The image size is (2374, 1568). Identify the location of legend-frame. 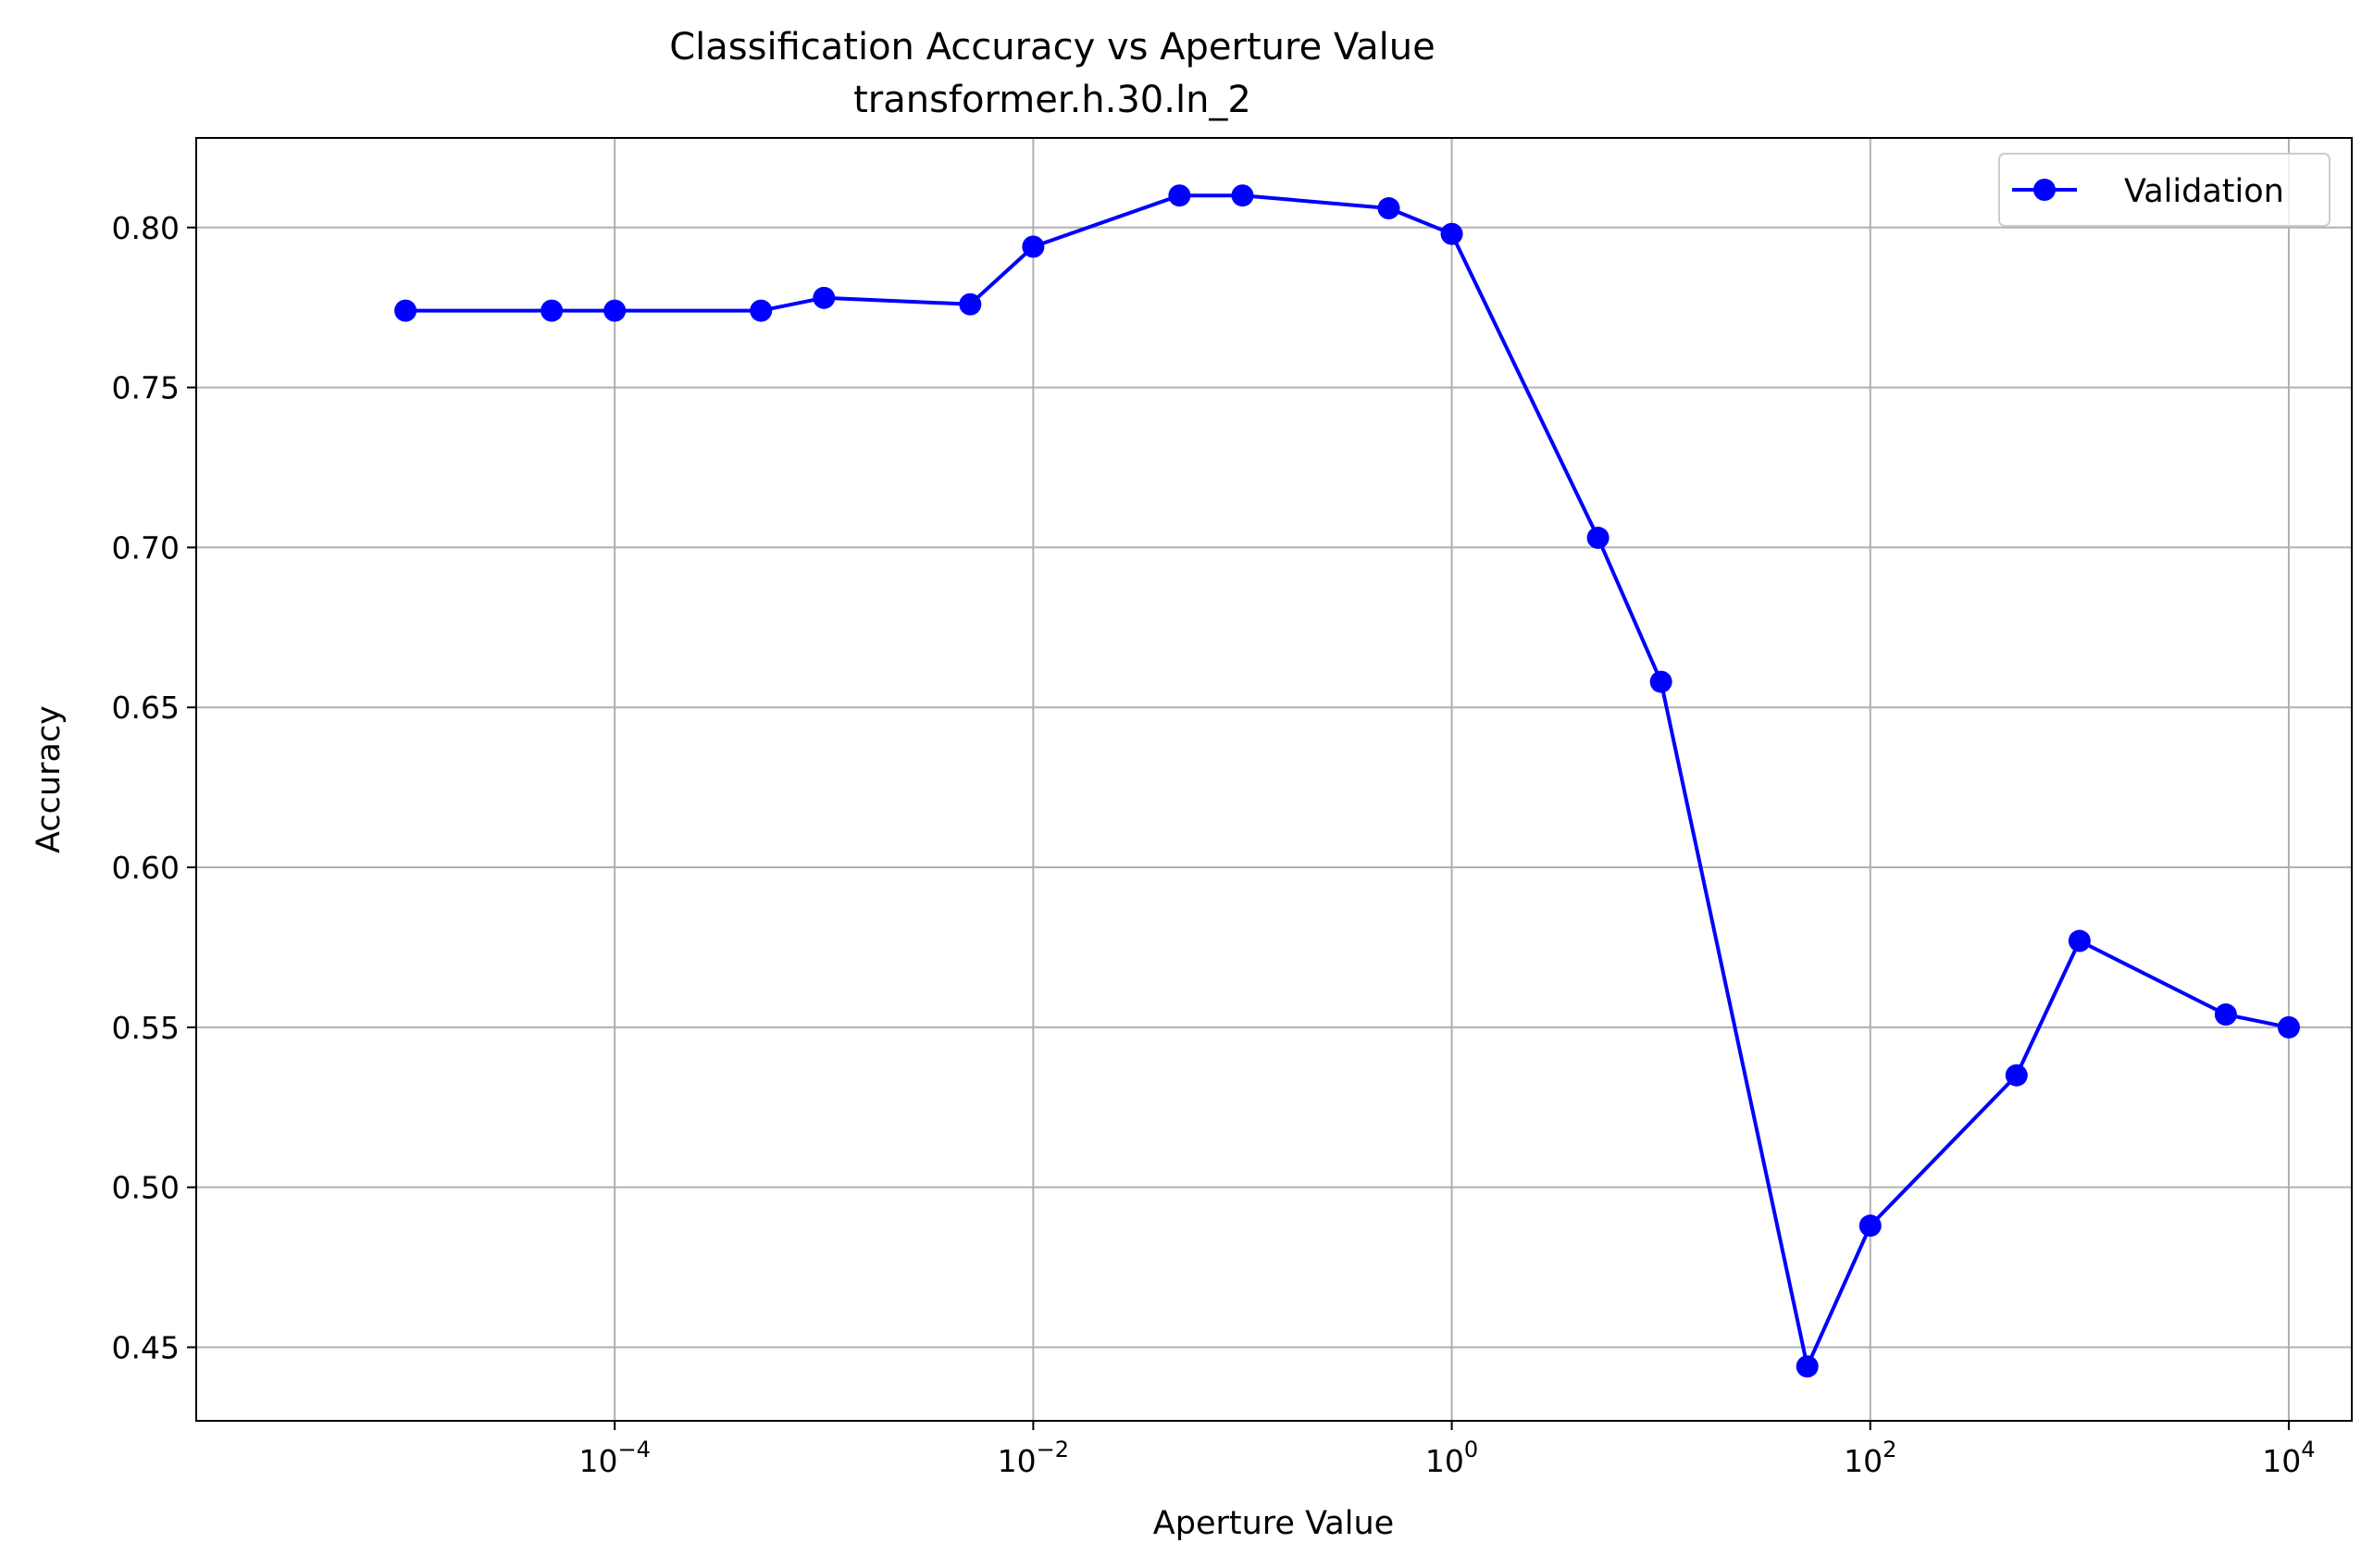
(2164, 190).